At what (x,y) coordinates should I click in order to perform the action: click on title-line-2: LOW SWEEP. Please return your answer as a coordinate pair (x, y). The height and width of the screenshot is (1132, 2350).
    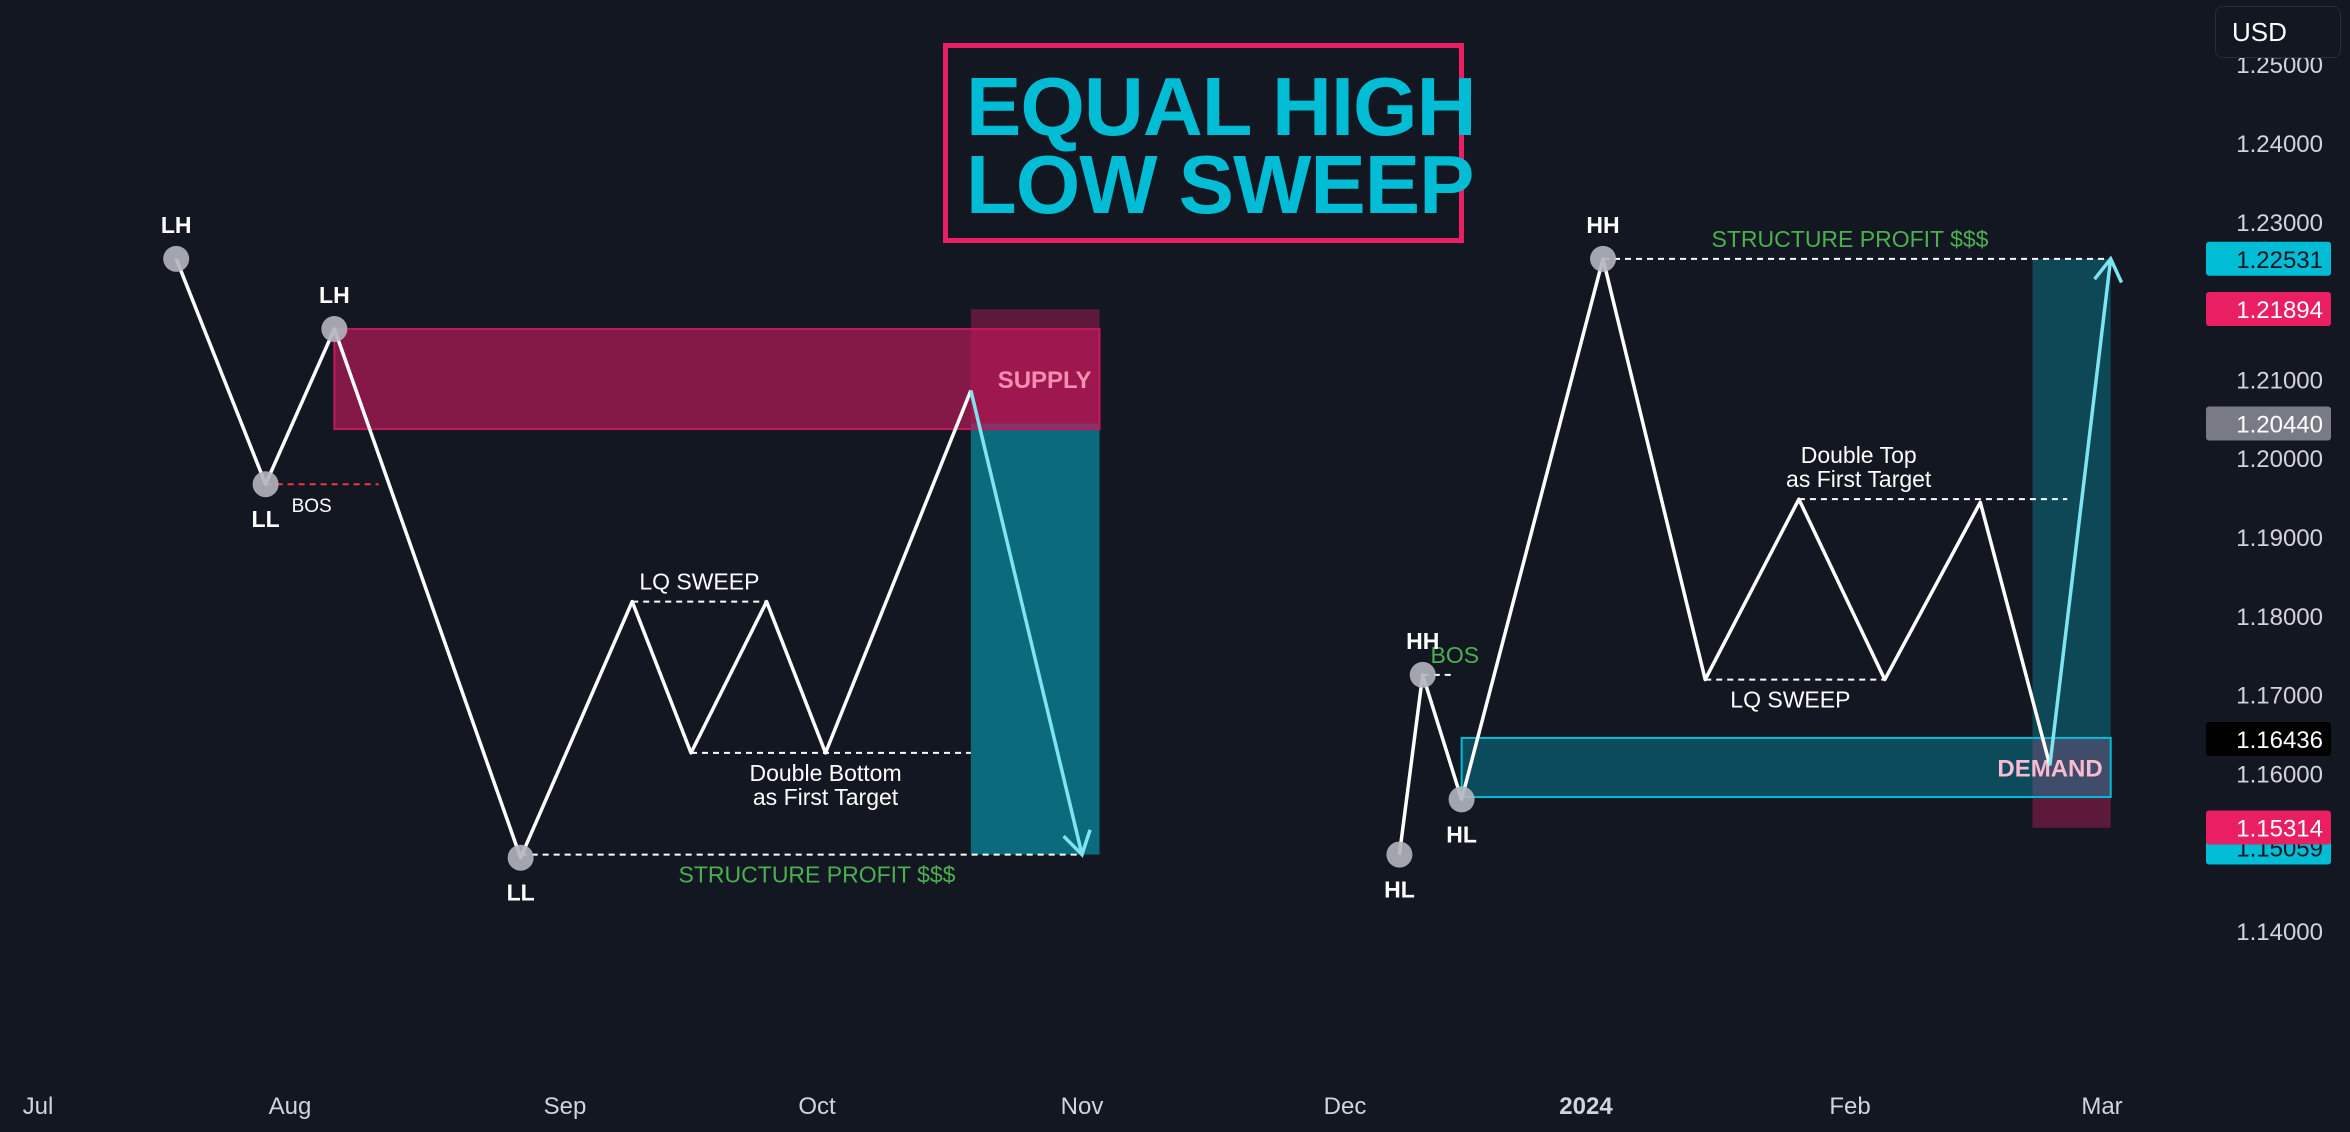
    Looking at the image, I should click on (1220, 184).